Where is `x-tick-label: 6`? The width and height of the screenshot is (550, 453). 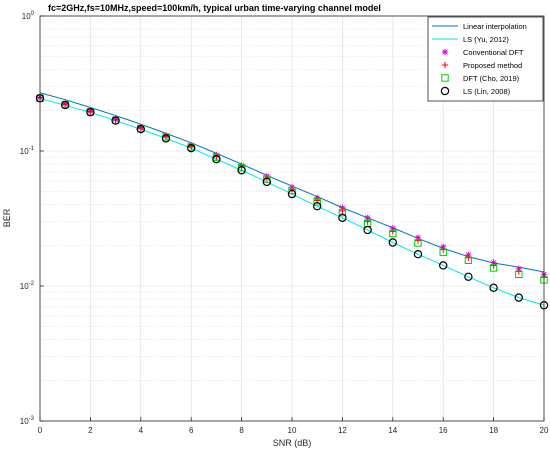
x-tick-label: 6 is located at coordinates (191, 430).